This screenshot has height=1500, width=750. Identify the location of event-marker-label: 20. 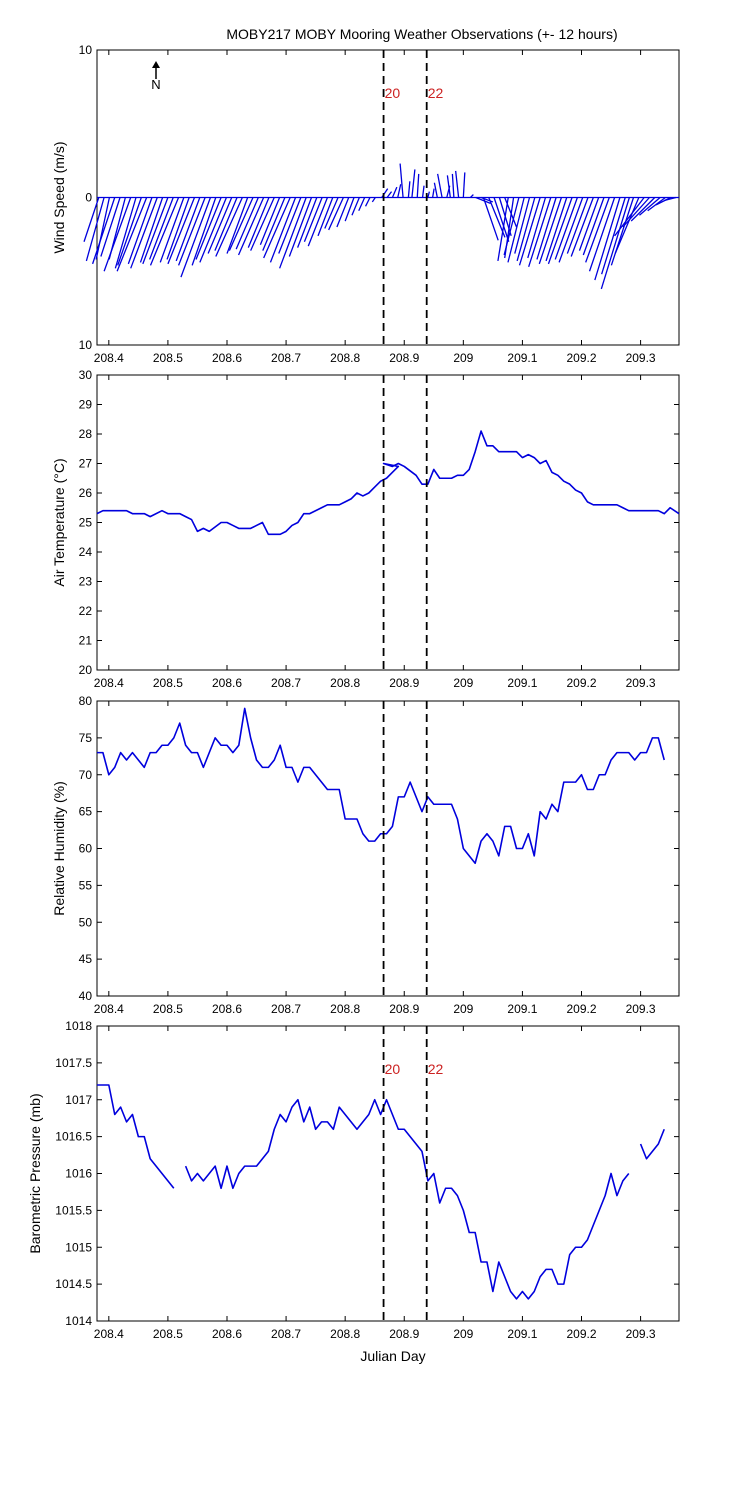
(393, 1069).